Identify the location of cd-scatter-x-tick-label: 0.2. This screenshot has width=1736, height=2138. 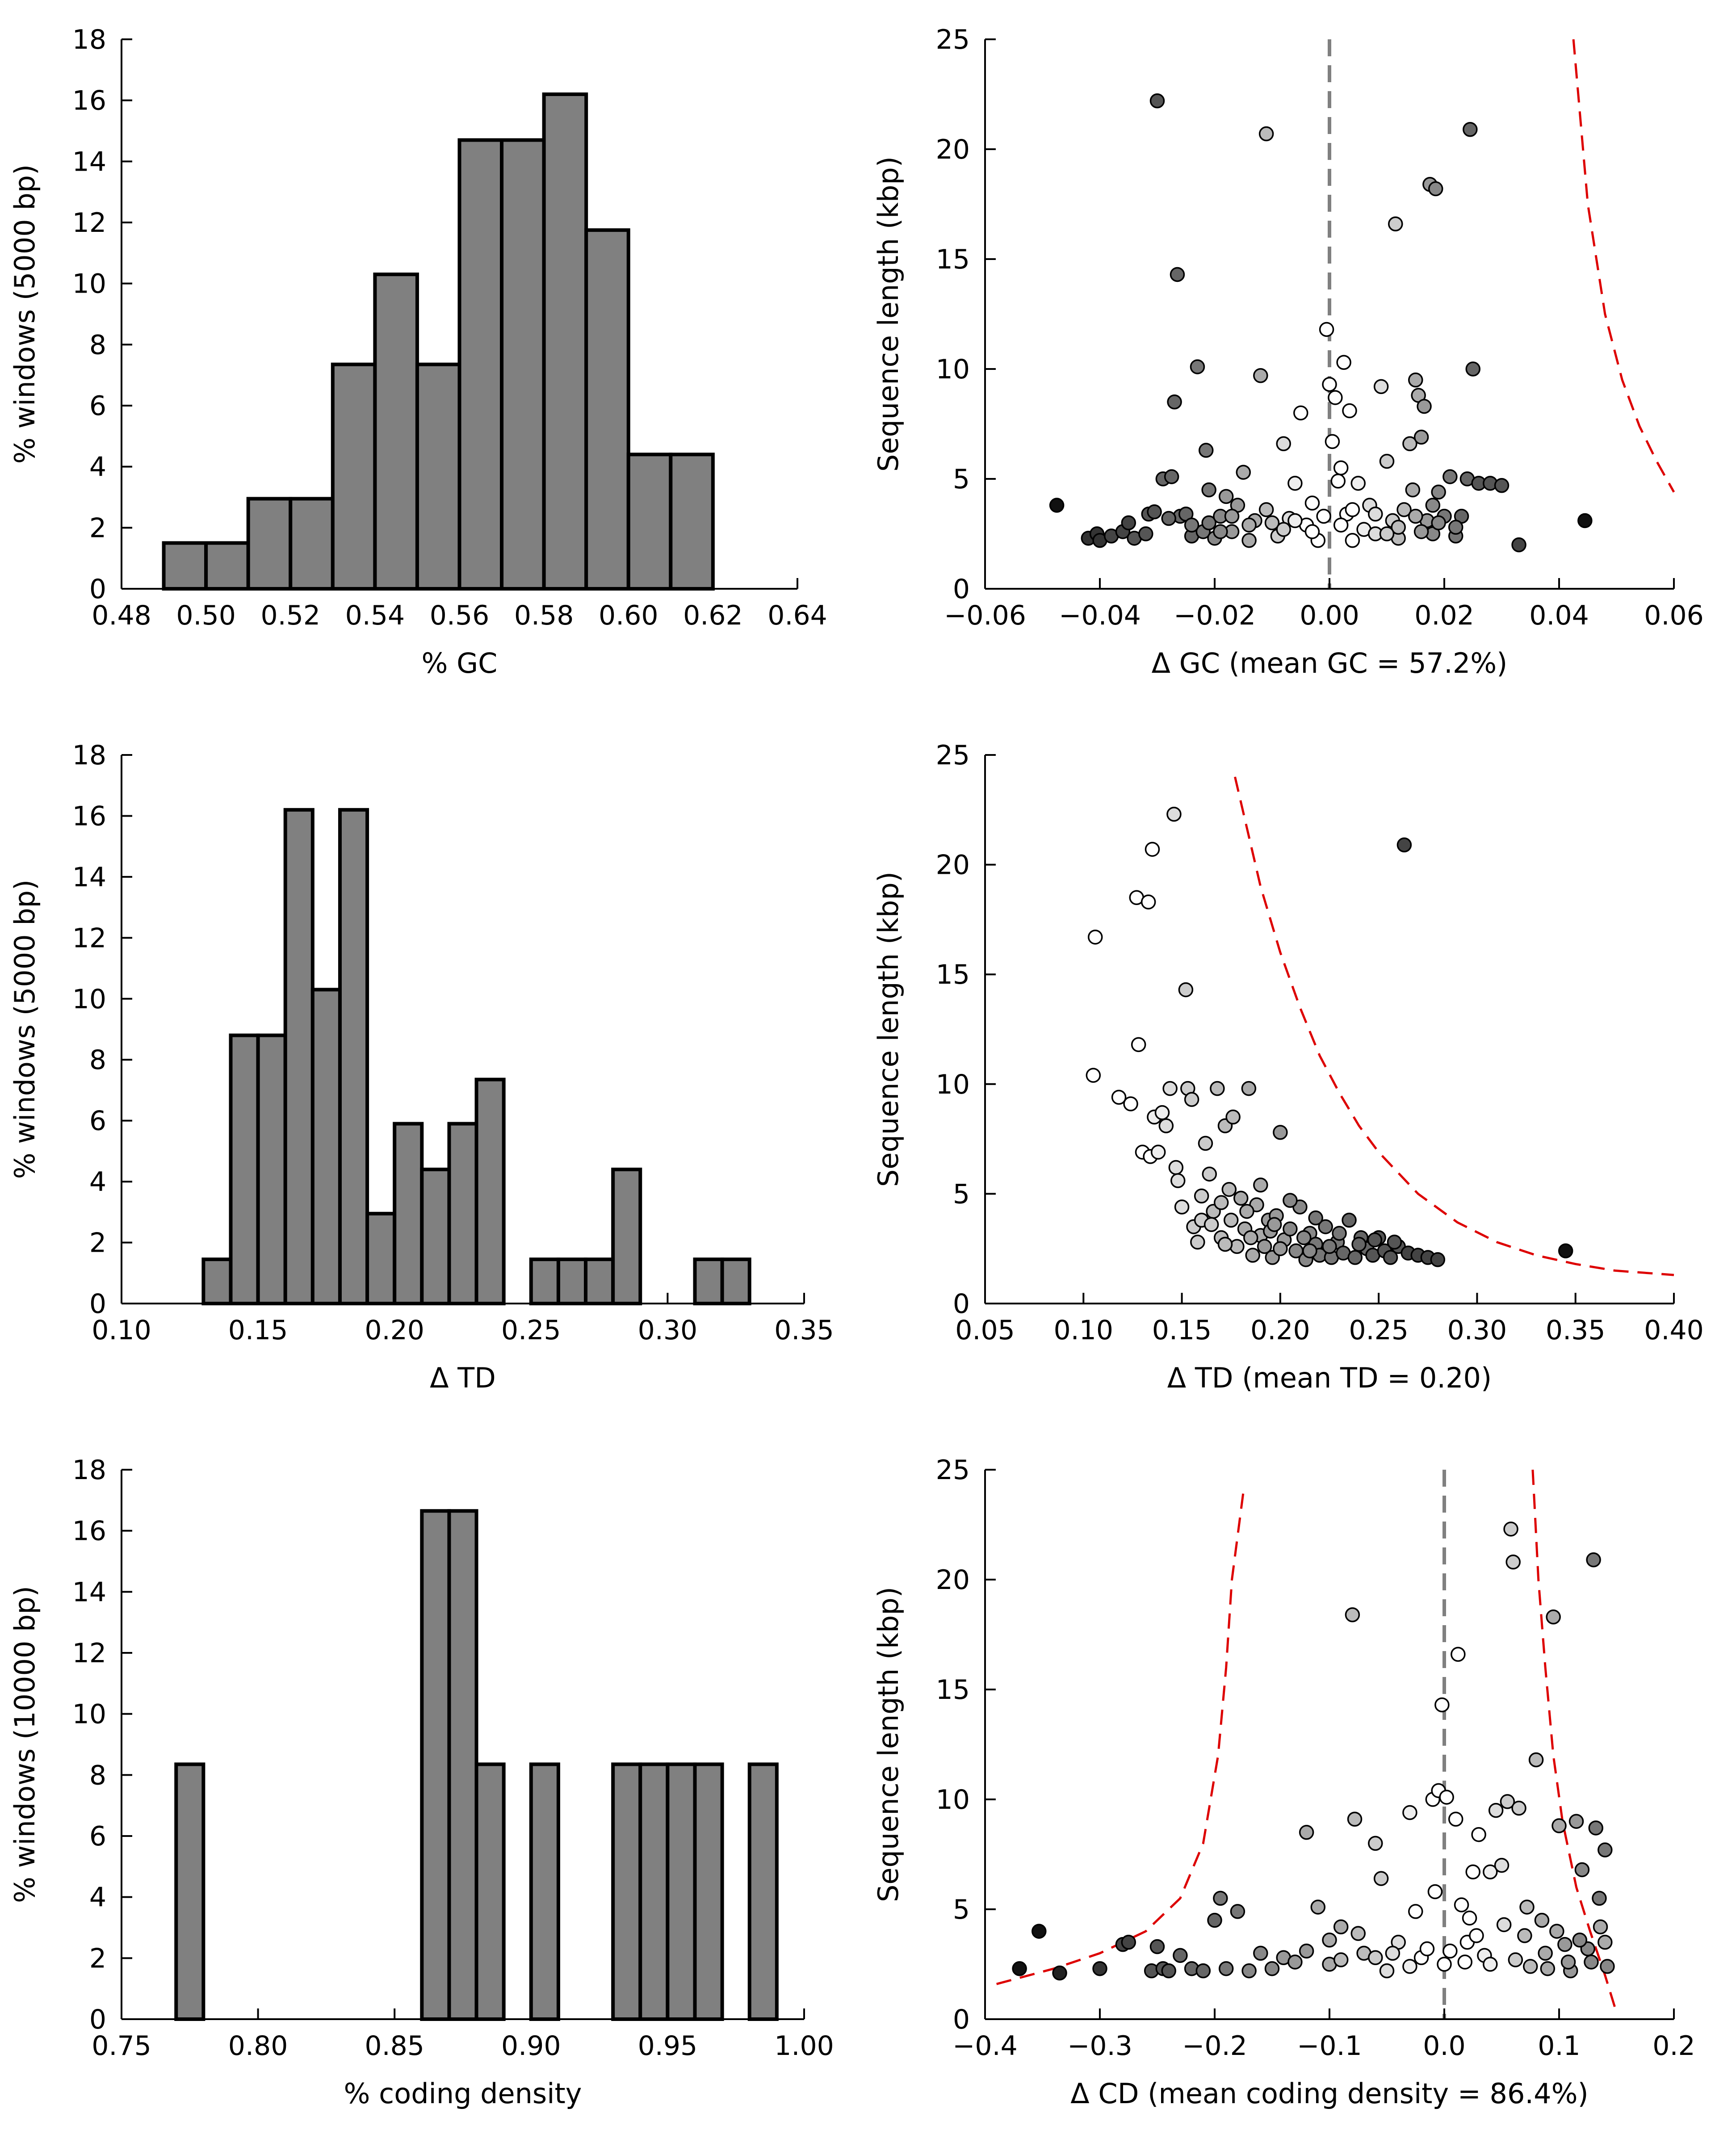
(1673, 2046).